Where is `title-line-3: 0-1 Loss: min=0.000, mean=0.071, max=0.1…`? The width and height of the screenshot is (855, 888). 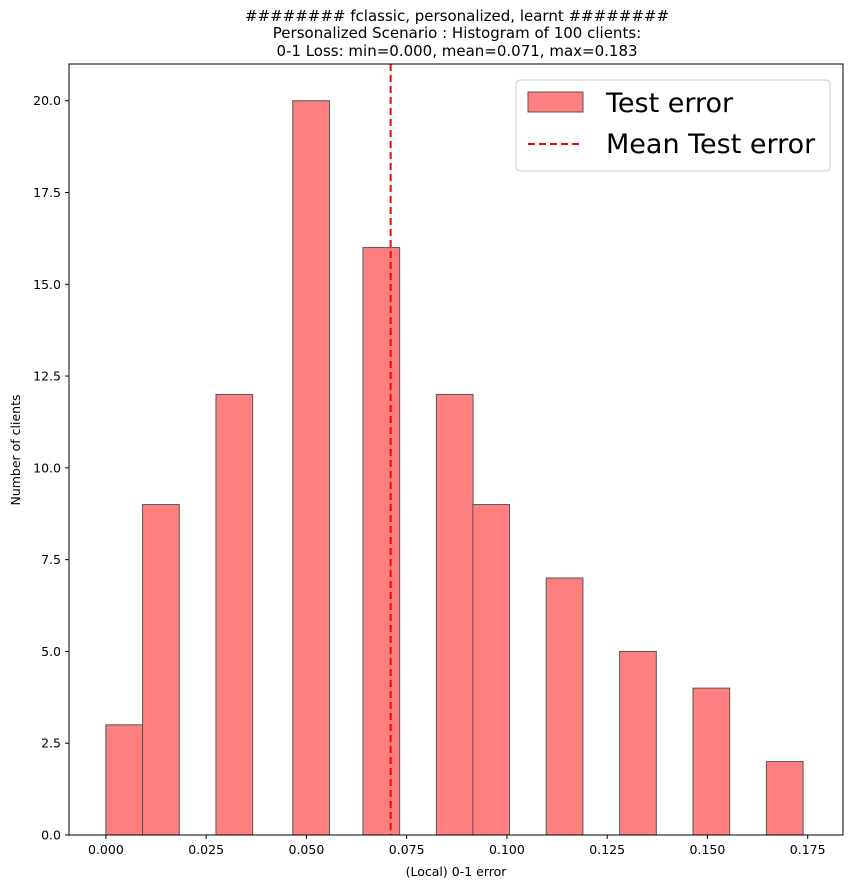
title-line-3: 0-1 Loss: min=0.000, mean=0.071, max=0.1… is located at coordinates (456, 51).